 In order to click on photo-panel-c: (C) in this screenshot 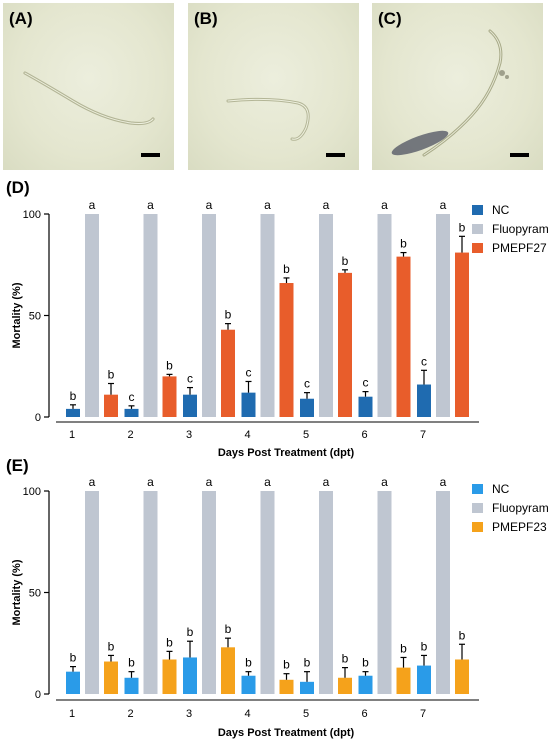, I will do `click(457, 86)`.